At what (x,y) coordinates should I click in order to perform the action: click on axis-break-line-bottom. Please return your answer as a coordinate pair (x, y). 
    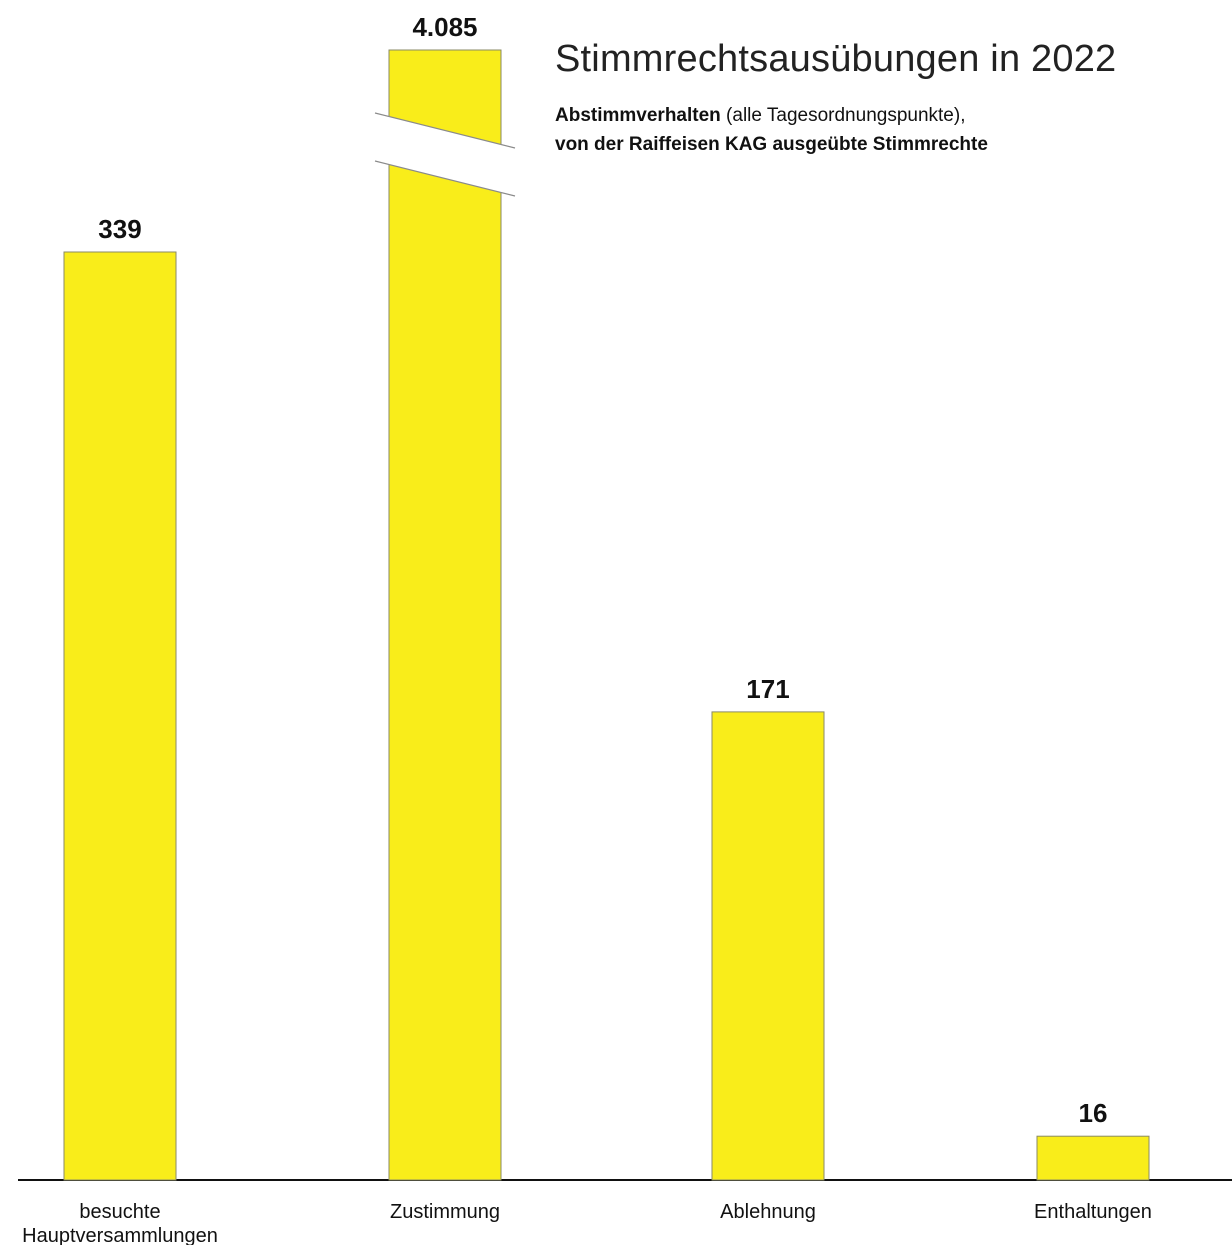
    Looking at the image, I should click on (445, 178).